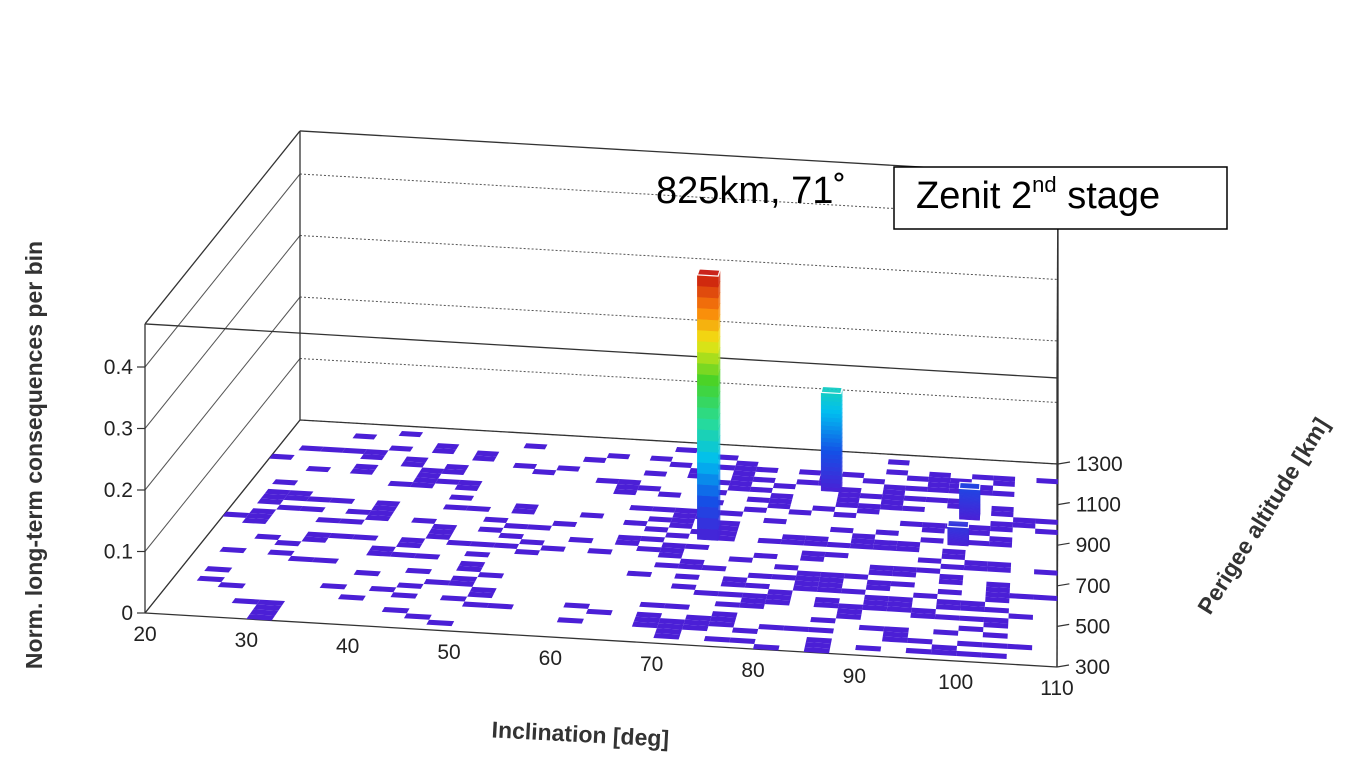 Image resolution: width=1360 pixels, height=782 pixels. What do you see at coordinates (119, 367) in the screenshot?
I see `z-tick-label: 0.4` at bounding box center [119, 367].